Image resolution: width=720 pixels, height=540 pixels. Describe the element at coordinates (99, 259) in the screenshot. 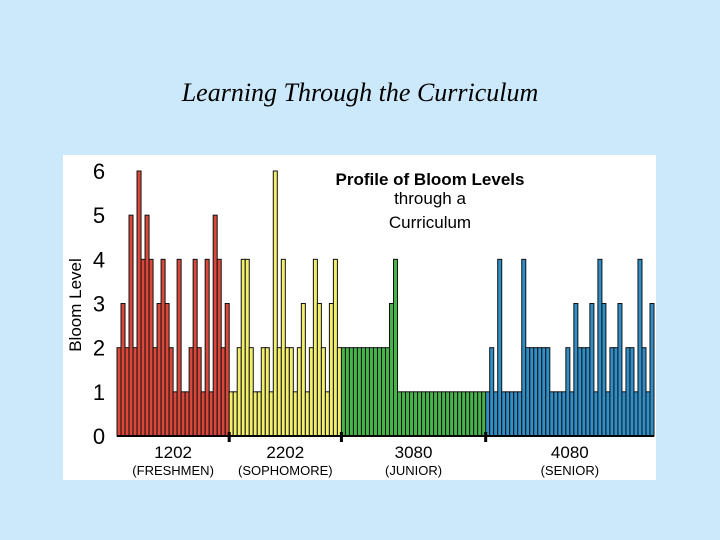

I see `y-tick-label: 4` at that location.